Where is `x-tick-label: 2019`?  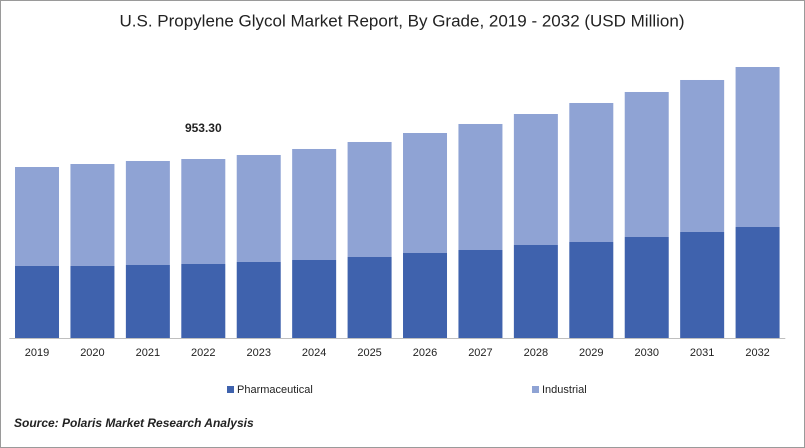 x-tick-label: 2019 is located at coordinates (37, 353).